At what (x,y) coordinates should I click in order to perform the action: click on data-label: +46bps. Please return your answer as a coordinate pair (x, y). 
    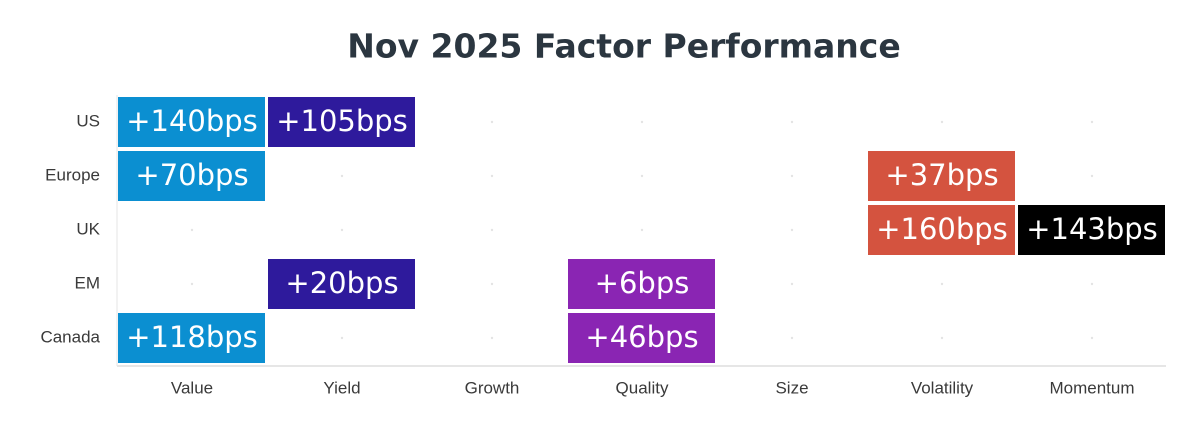
    Looking at the image, I should click on (641, 337).